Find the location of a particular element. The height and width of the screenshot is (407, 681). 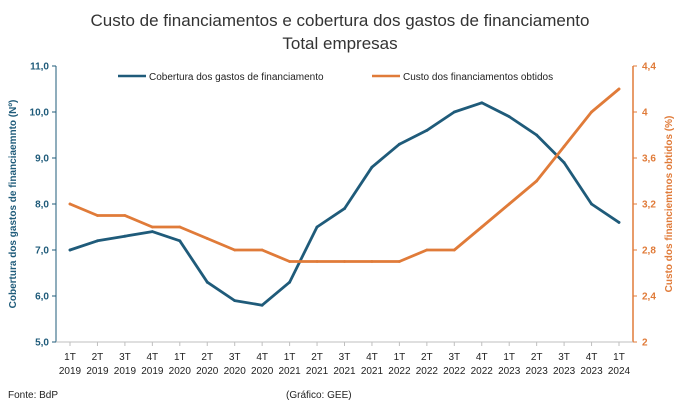

x-tick-label: 2T 2023 is located at coordinates (537, 364).